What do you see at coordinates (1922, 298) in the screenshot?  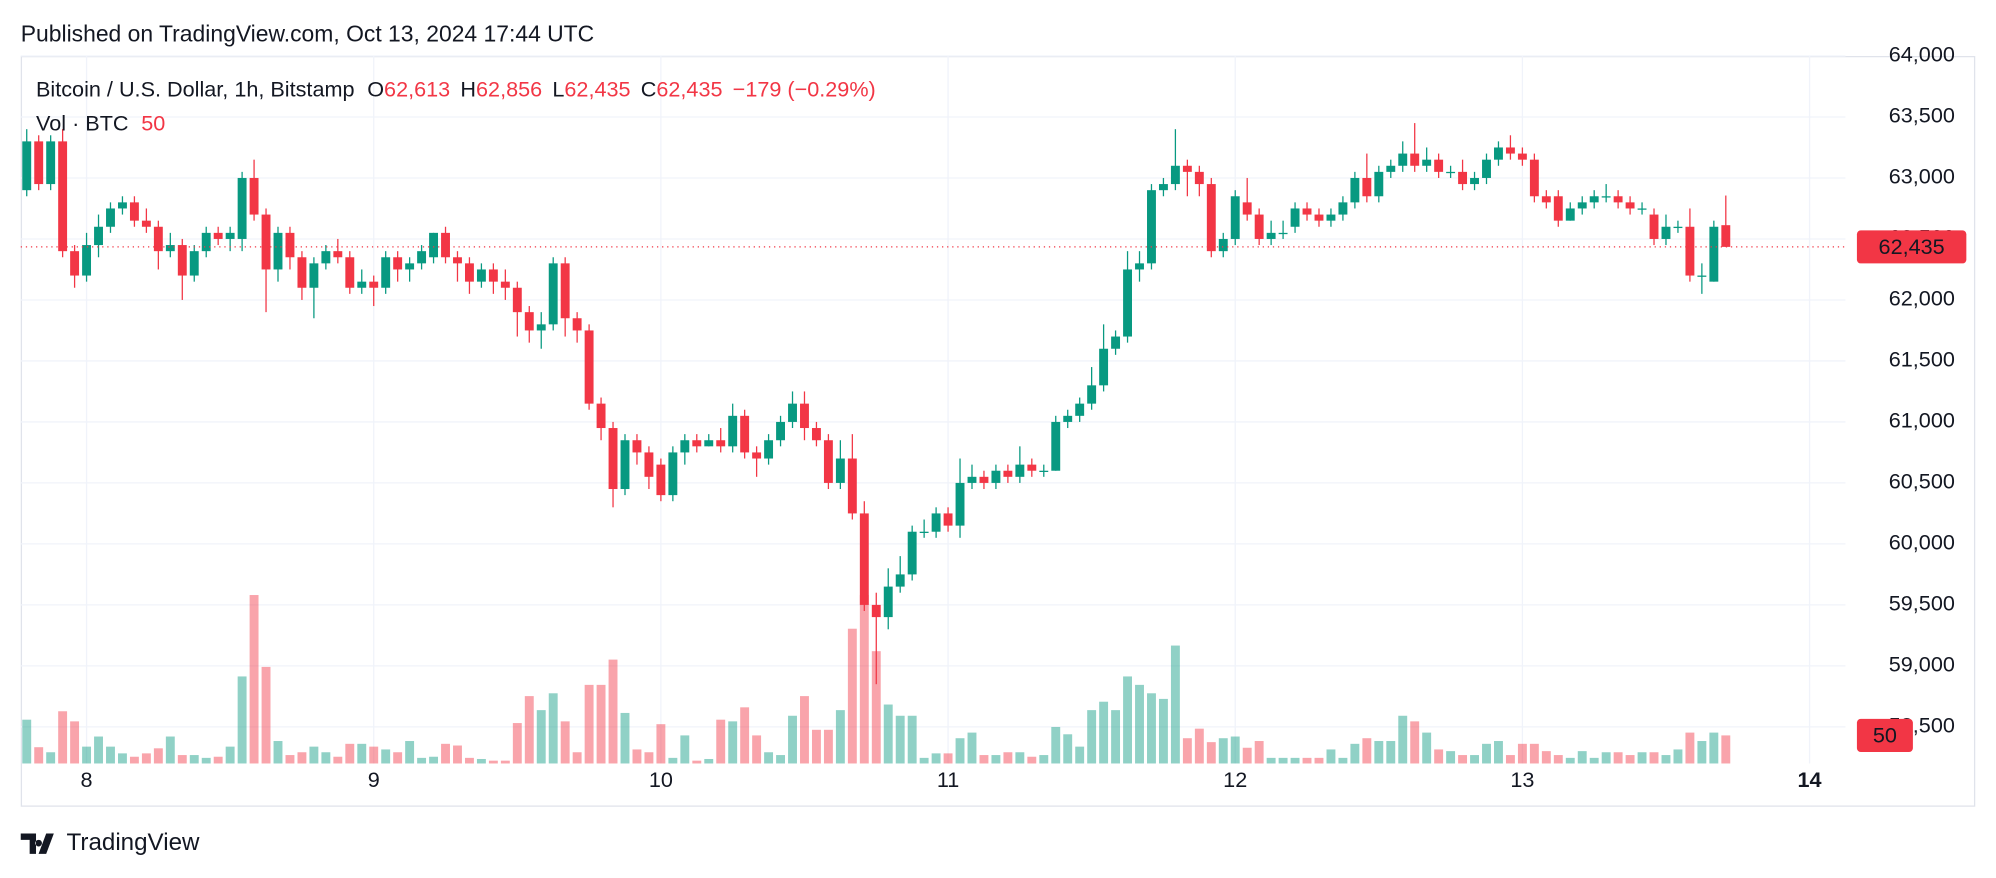 I see `y-tick-label: 62,000` at bounding box center [1922, 298].